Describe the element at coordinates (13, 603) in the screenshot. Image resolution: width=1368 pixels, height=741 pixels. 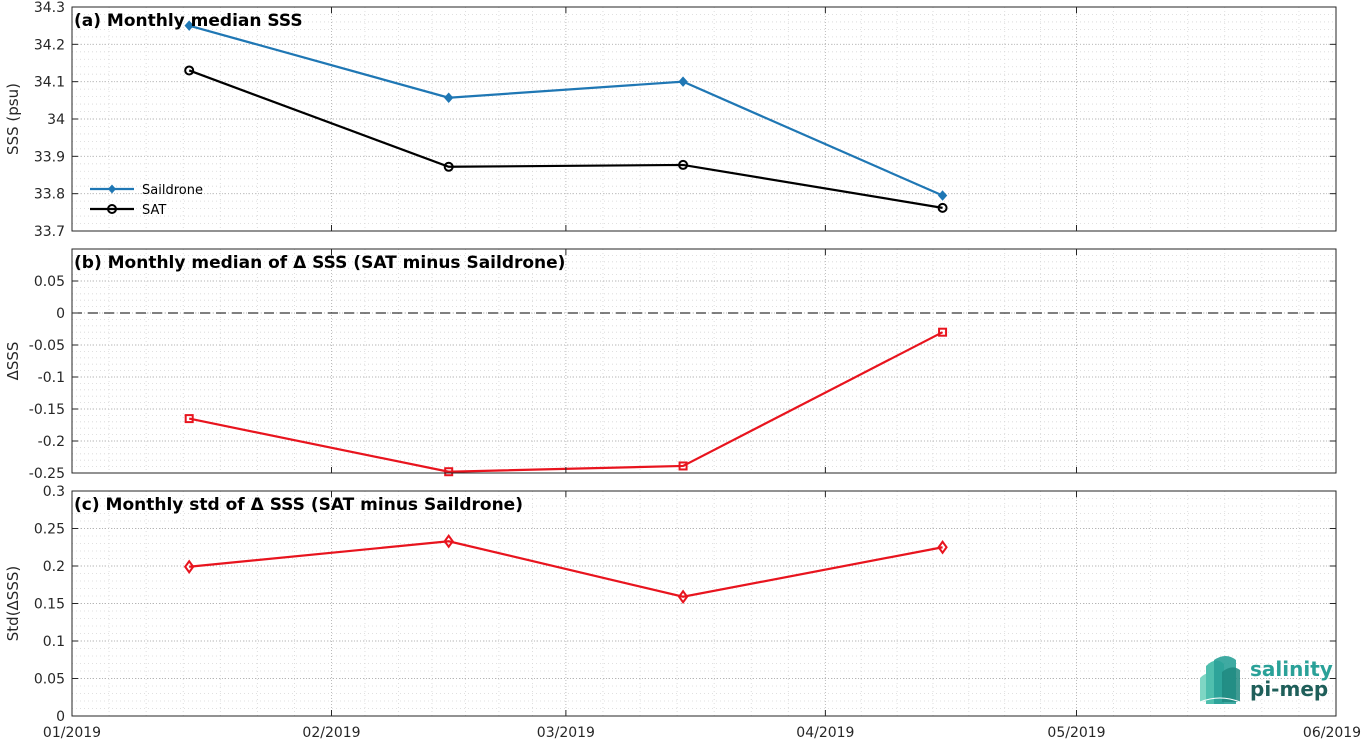
I see `y-axis-label: Std(ΔSSS)` at that location.